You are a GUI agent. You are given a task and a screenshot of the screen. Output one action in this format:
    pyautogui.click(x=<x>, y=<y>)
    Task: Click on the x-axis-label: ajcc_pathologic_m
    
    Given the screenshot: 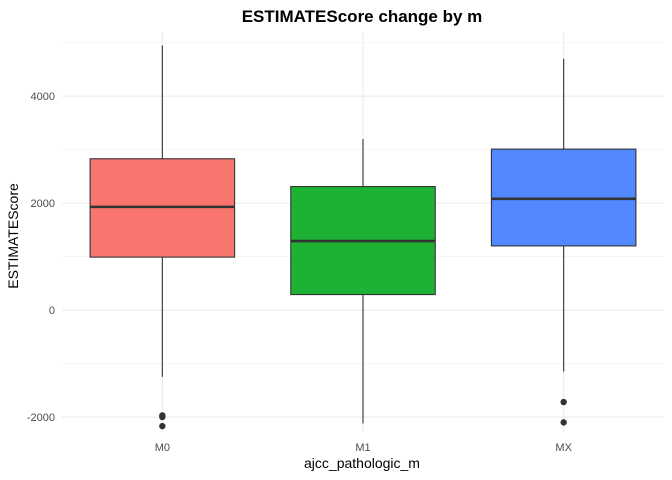 What is the action you would take?
    pyautogui.click(x=362, y=463)
    